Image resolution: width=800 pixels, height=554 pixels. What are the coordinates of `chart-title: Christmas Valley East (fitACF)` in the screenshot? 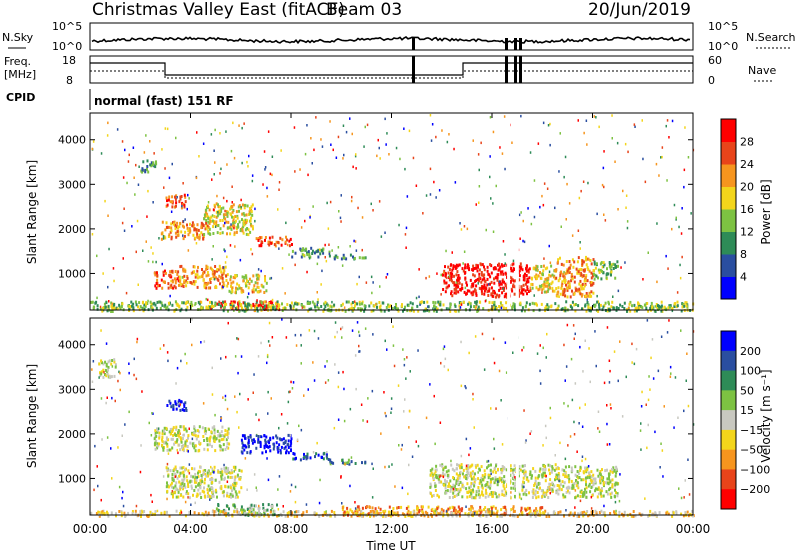 It's located at (218, 10).